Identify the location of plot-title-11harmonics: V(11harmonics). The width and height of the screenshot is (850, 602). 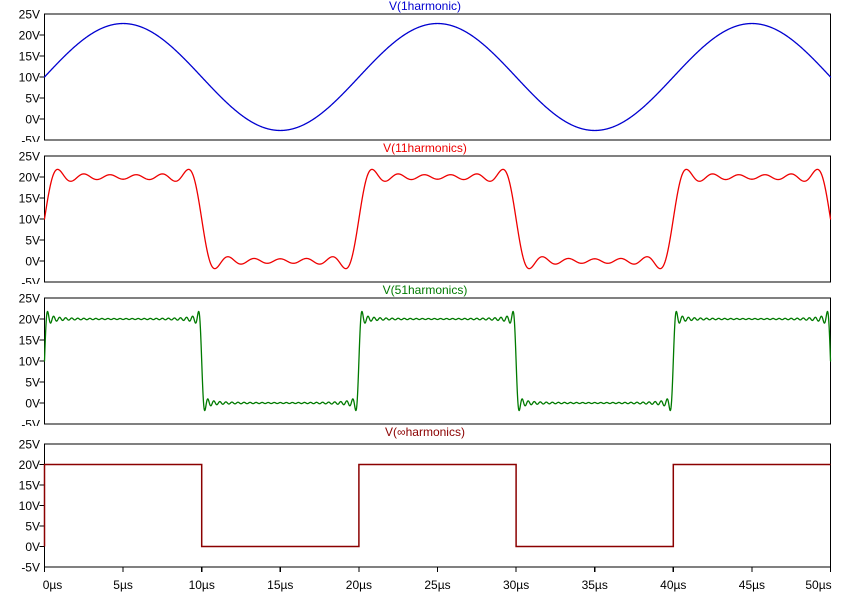
(425, 148).